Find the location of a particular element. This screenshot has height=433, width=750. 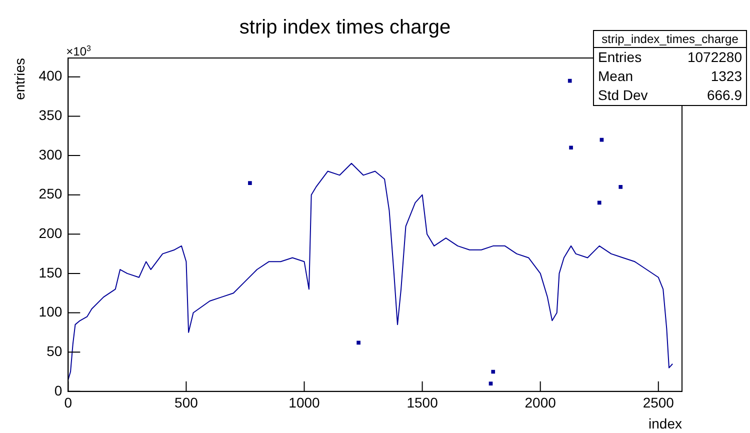

y-tick-label: 50 is located at coordinates (54, 350).